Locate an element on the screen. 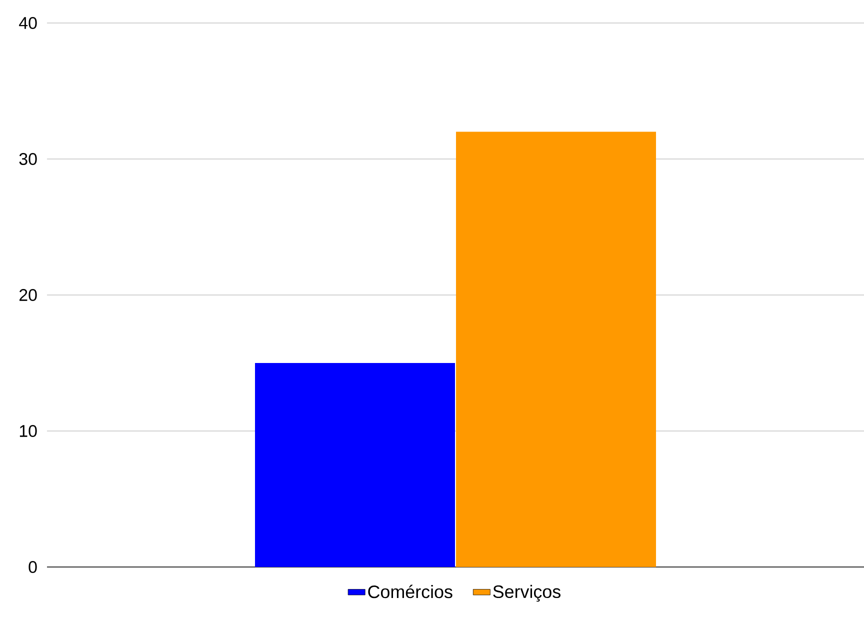 The width and height of the screenshot is (864, 634). legend-label: Serviços is located at coordinates (526, 593).